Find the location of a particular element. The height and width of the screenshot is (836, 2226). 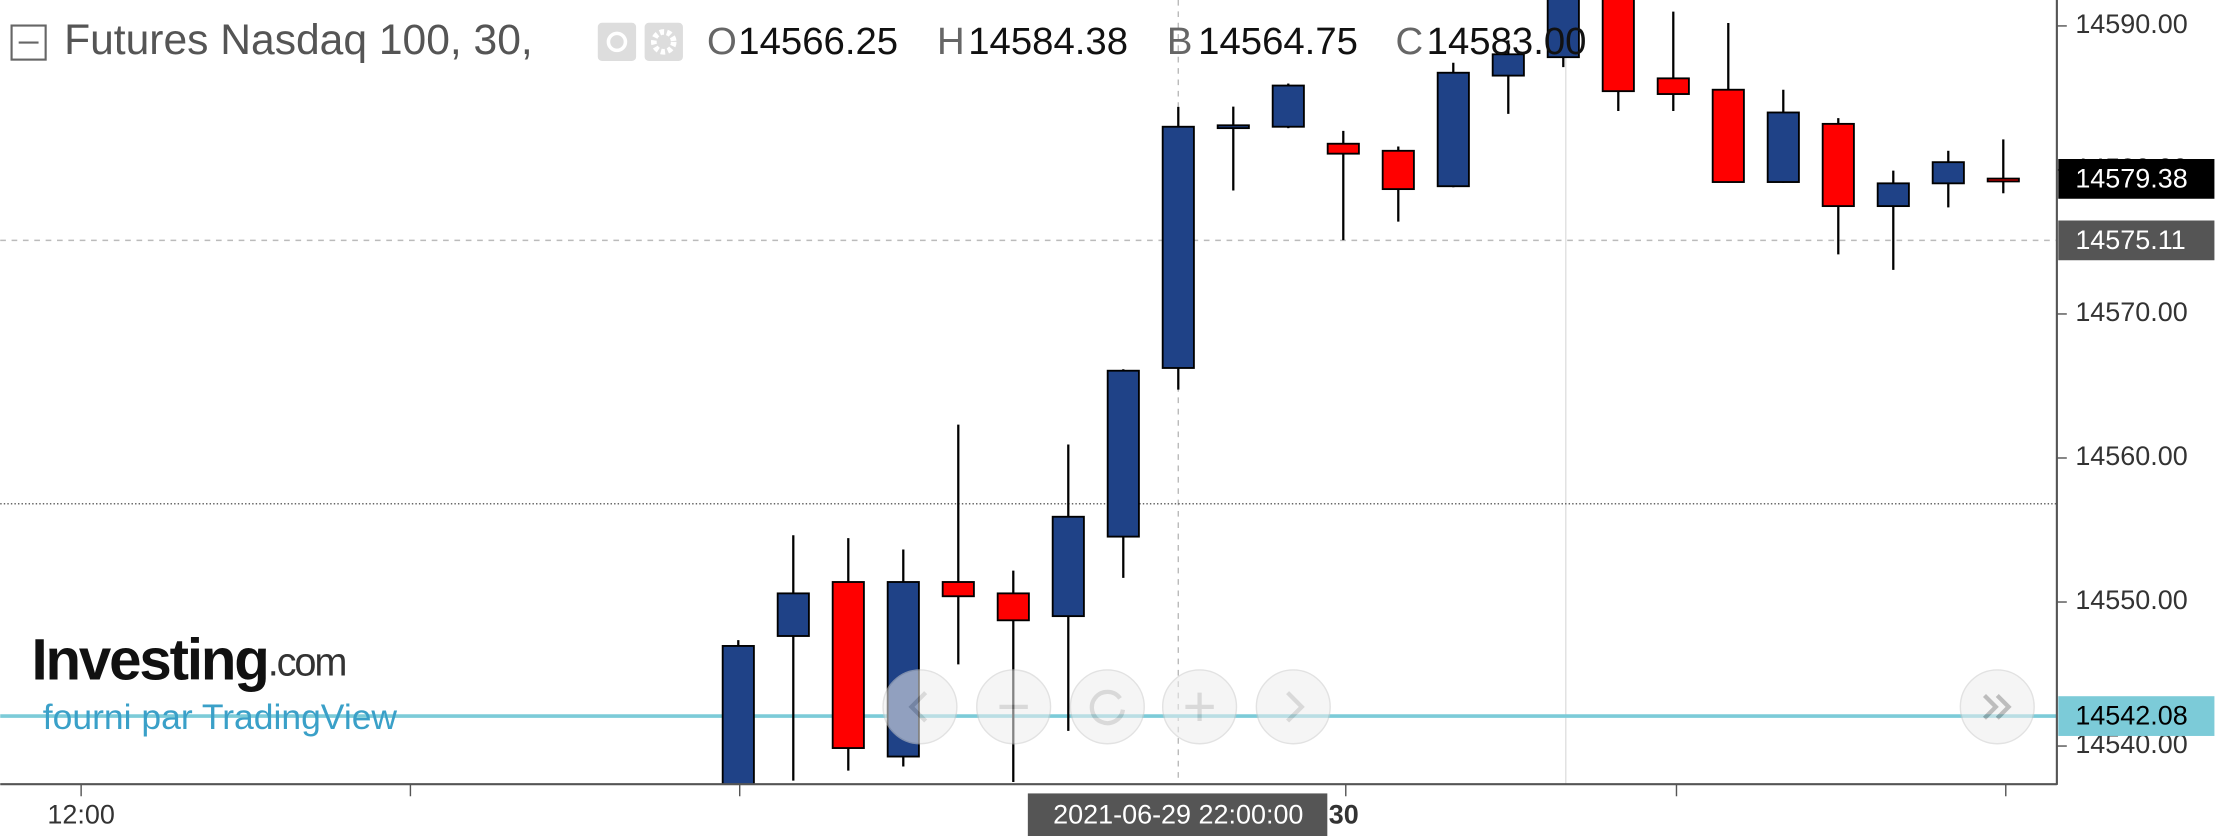

y-tick-label: 14550.00 is located at coordinates (2131, 600).